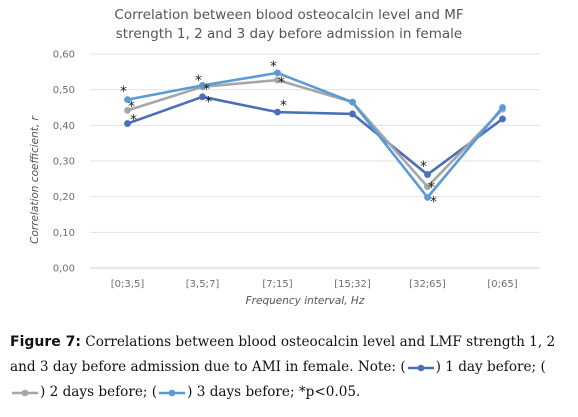 The width and height of the screenshot is (578, 417). What do you see at coordinates (427, 284) in the screenshot?
I see `x-tick-label: [32;65]` at bounding box center [427, 284].